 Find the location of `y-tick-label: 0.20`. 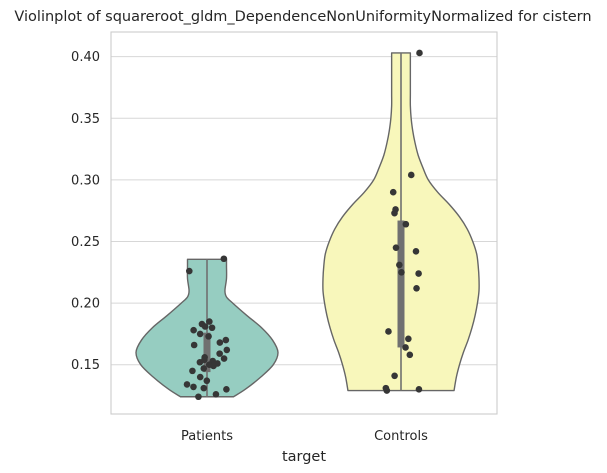

y-tick-label: 0.20 is located at coordinates (85, 304).